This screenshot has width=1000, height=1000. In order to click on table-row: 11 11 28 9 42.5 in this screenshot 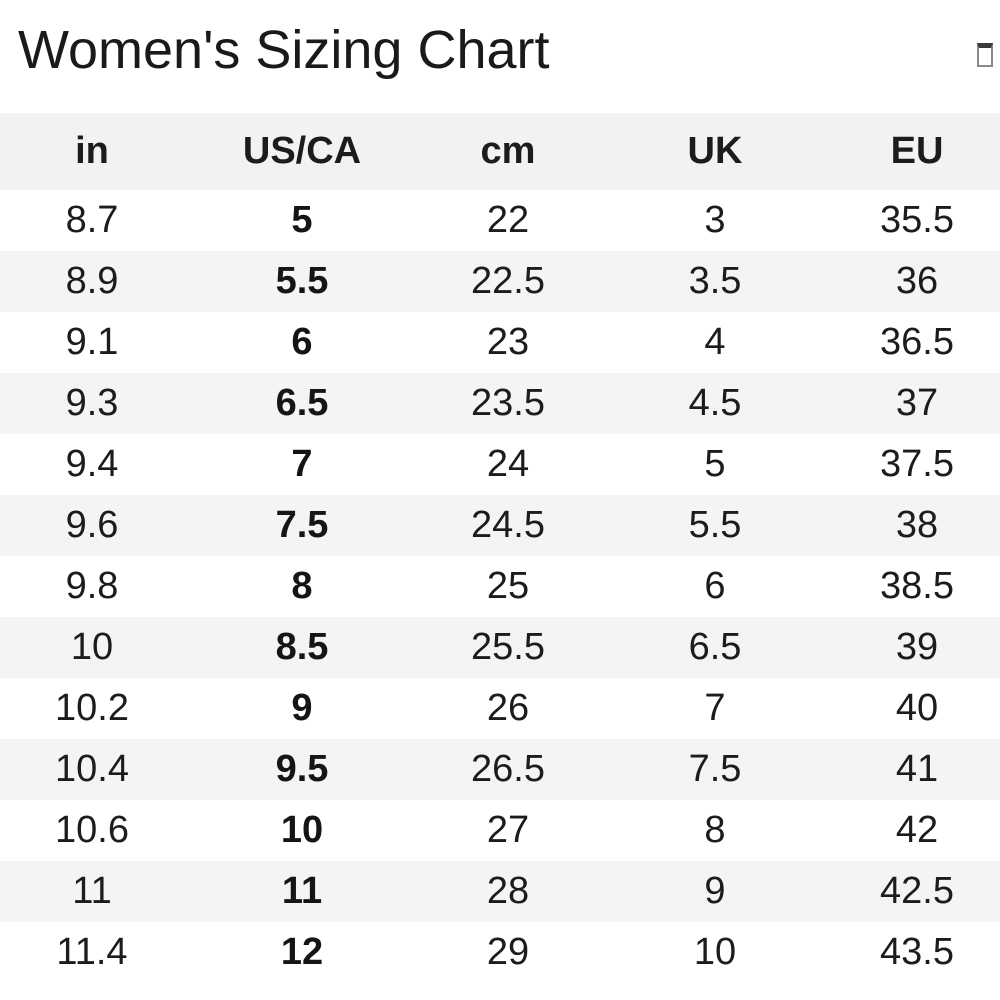, I will do `click(500, 891)`.